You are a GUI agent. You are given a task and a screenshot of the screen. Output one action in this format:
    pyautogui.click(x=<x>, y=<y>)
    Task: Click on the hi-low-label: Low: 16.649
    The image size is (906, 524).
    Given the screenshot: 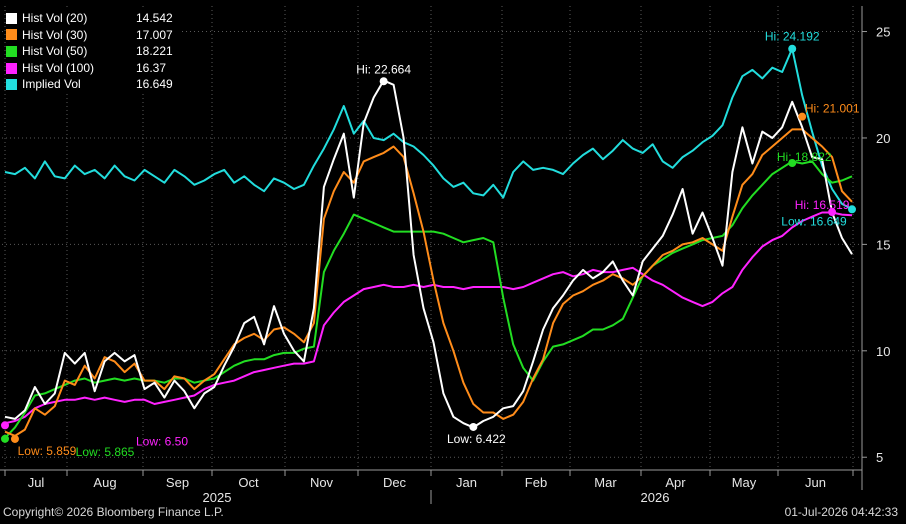 What is the action you would take?
    pyautogui.click(x=814, y=221)
    